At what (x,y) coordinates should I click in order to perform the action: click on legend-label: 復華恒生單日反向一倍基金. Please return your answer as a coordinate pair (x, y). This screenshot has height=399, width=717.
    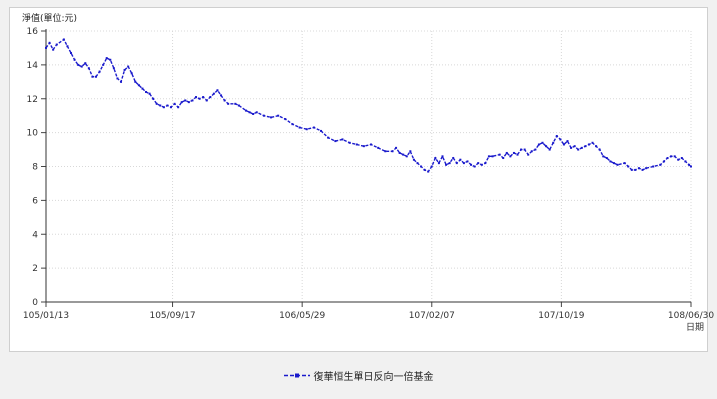
    Looking at the image, I should click on (373, 377).